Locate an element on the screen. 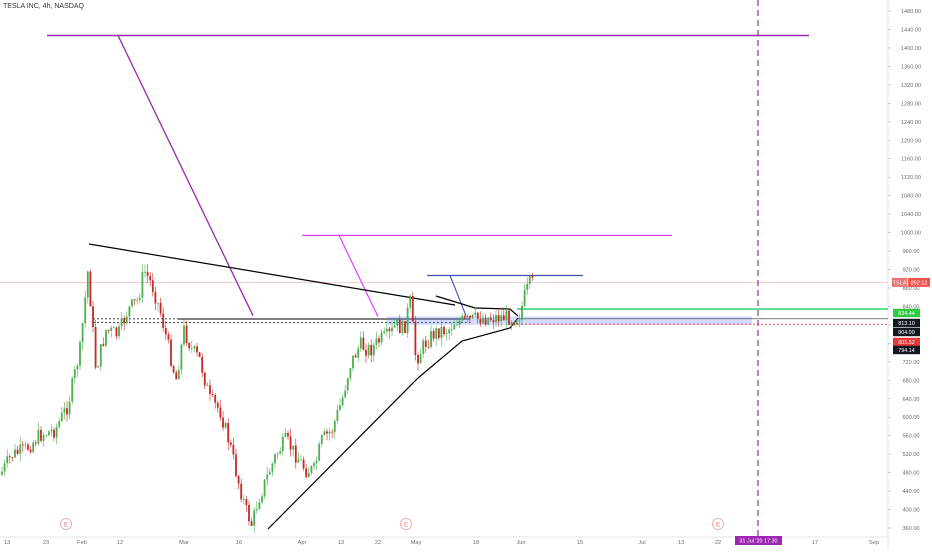  y-tick-label: 1040.00 is located at coordinates (911, 215).